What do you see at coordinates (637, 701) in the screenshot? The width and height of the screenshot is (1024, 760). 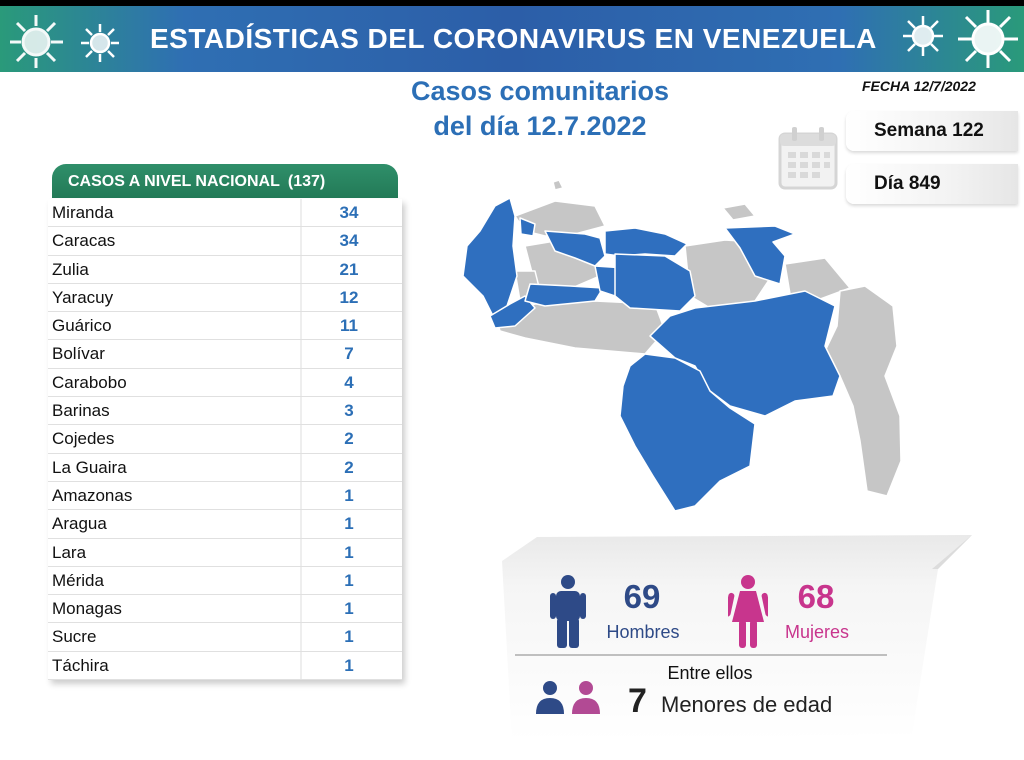 I see `minors-count: 7` at bounding box center [637, 701].